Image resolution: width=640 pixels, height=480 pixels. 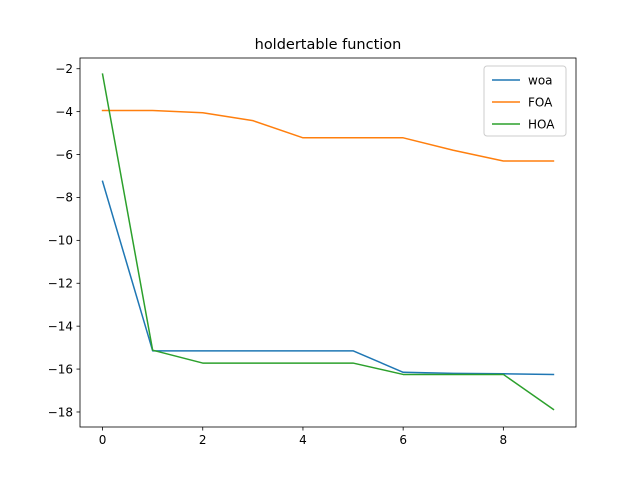 I want to click on legend: woa FOA HOA, so click(x=525, y=101).